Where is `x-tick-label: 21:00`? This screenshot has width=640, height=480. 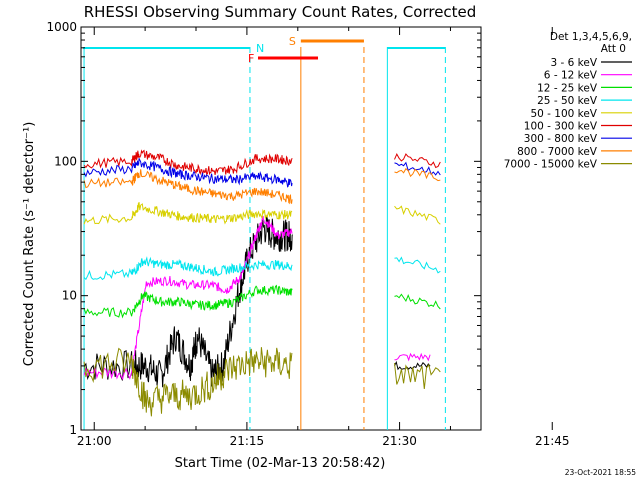 x-tick-label: 21:00 is located at coordinates (94, 441).